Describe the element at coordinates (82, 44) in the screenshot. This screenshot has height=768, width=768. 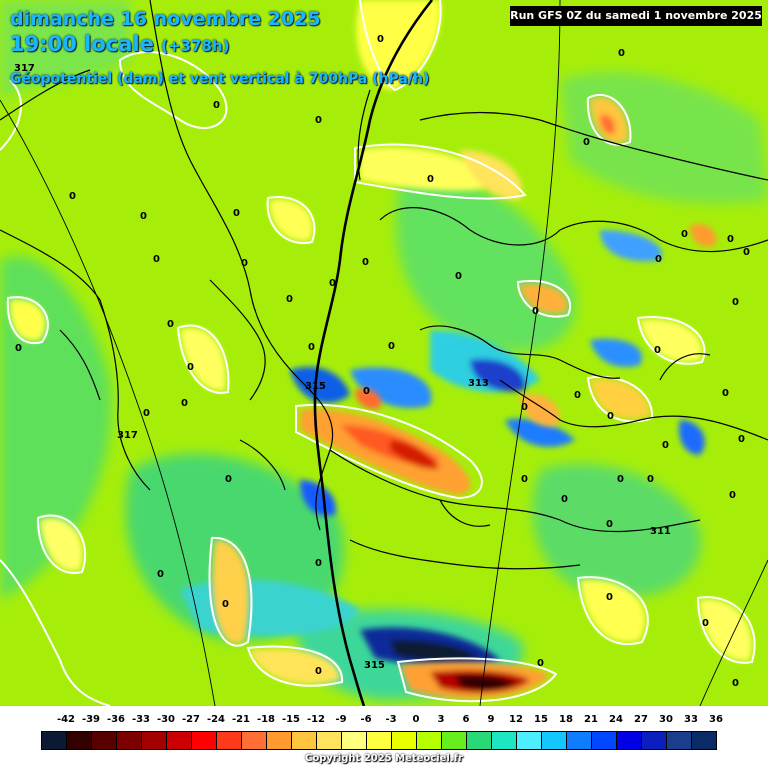
I see `forecast-local-time: 19:00 locale` at that location.